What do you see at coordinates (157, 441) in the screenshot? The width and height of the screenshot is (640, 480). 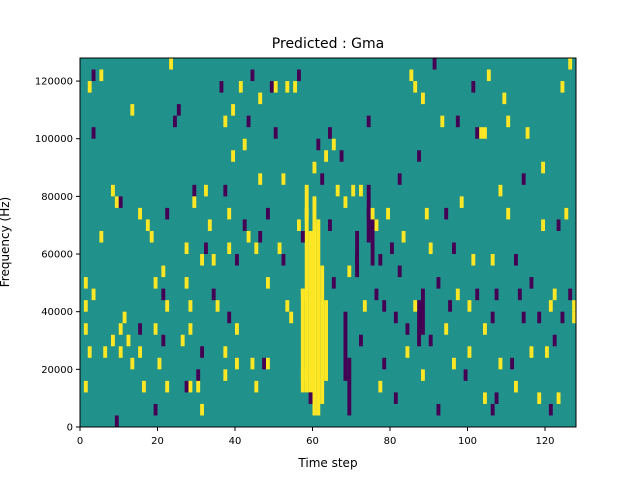 I see `x-tick-label: 20` at bounding box center [157, 441].